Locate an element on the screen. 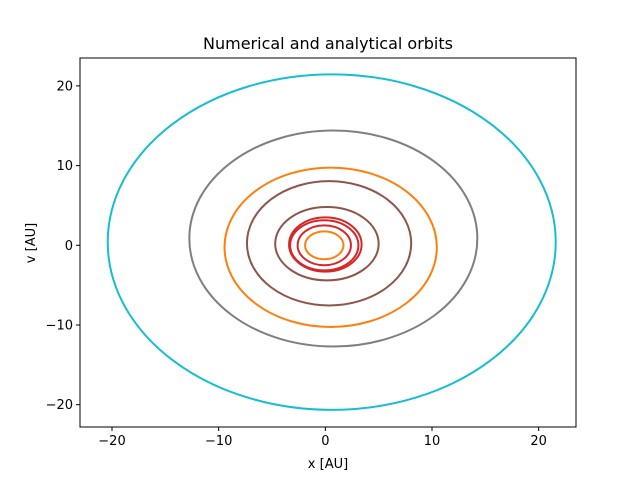  x-tick-label: −10 is located at coordinates (218, 441).